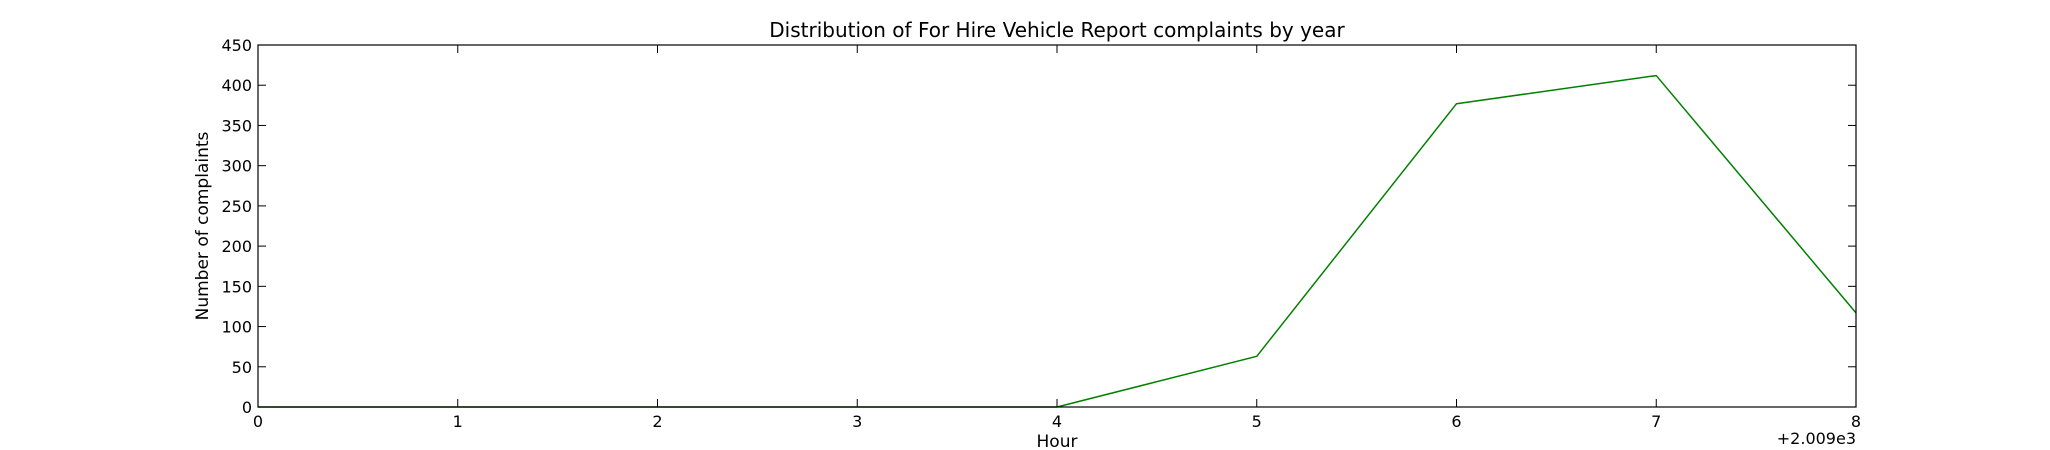 This screenshot has width=2050, height=450. What do you see at coordinates (258, 421) in the screenshot?
I see `x-tick-label: 0` at bounding box center [258, 421].